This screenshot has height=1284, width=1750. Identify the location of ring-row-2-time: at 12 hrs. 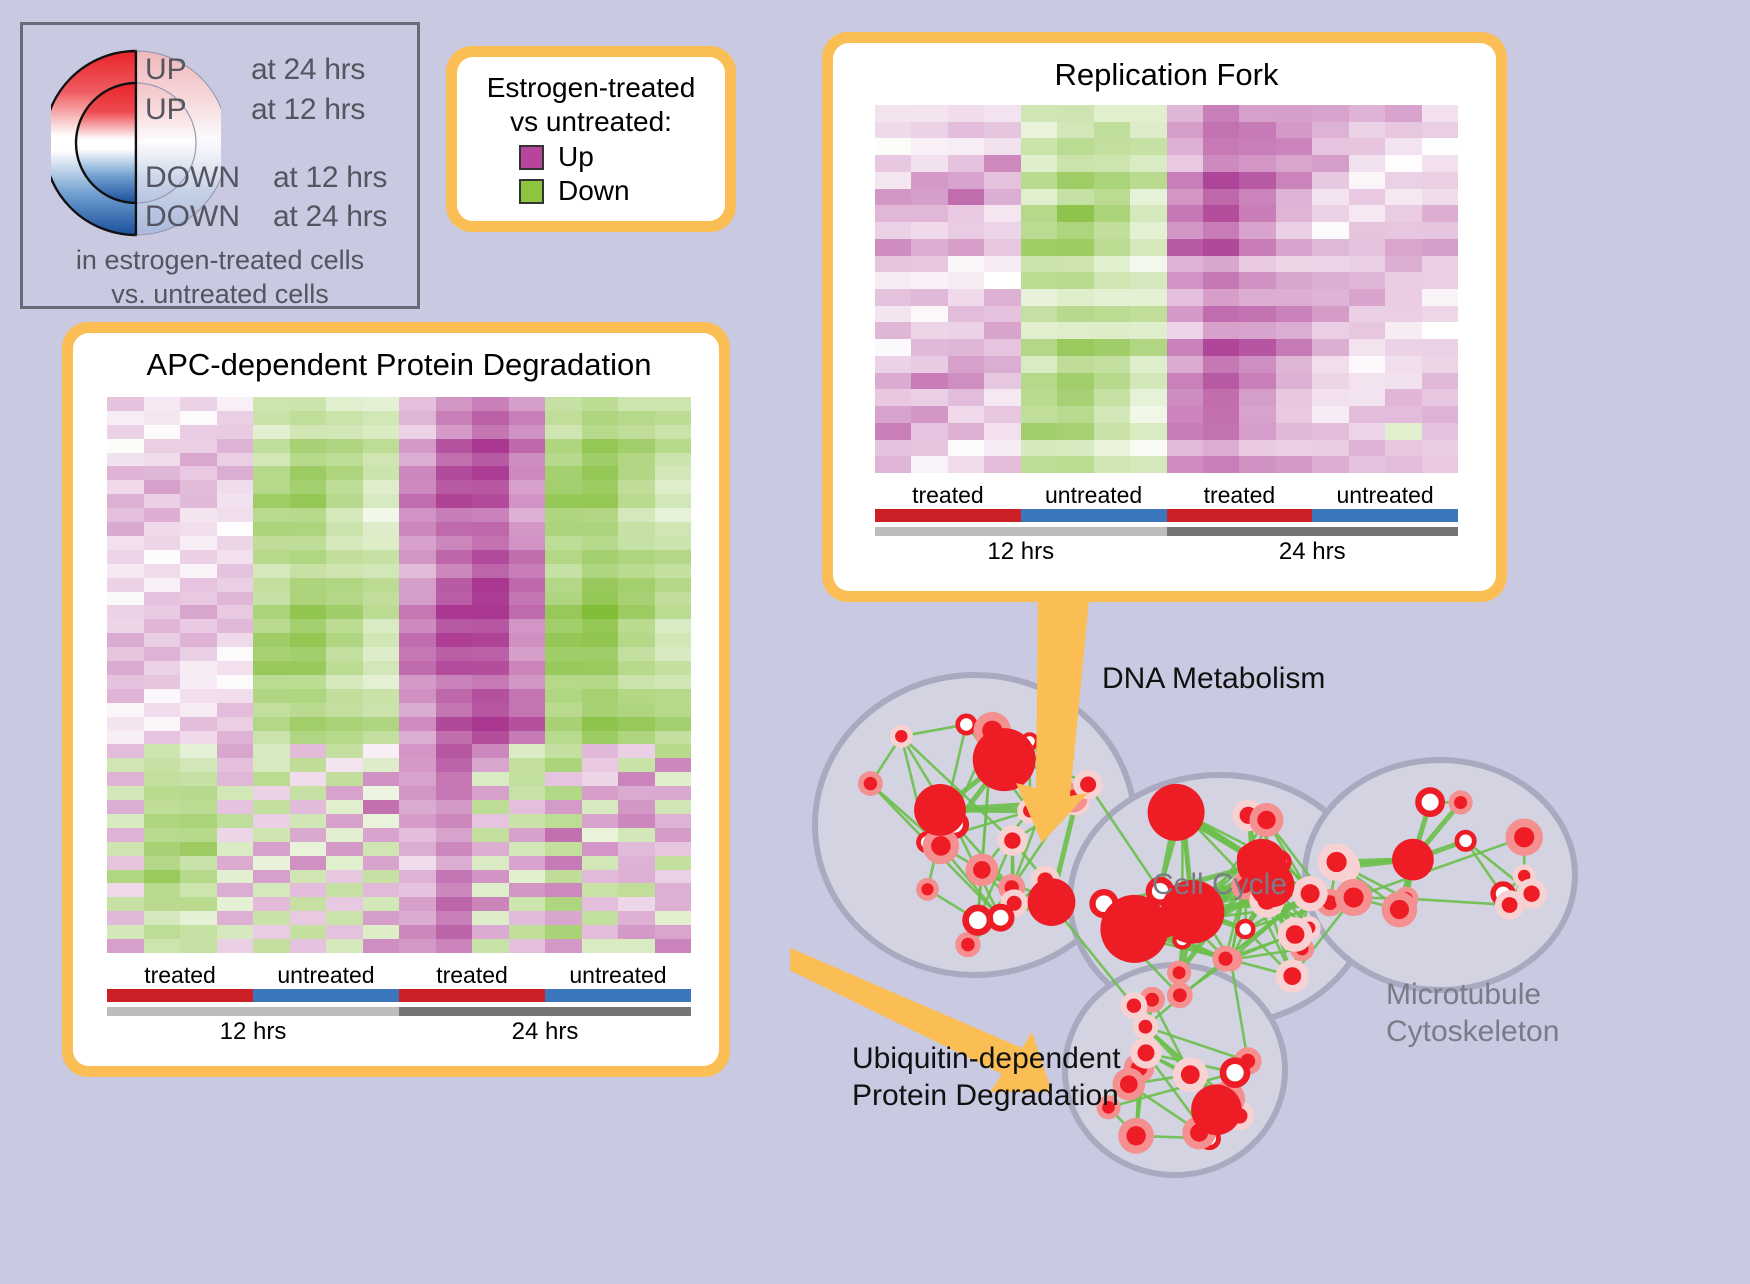
(330, 178).